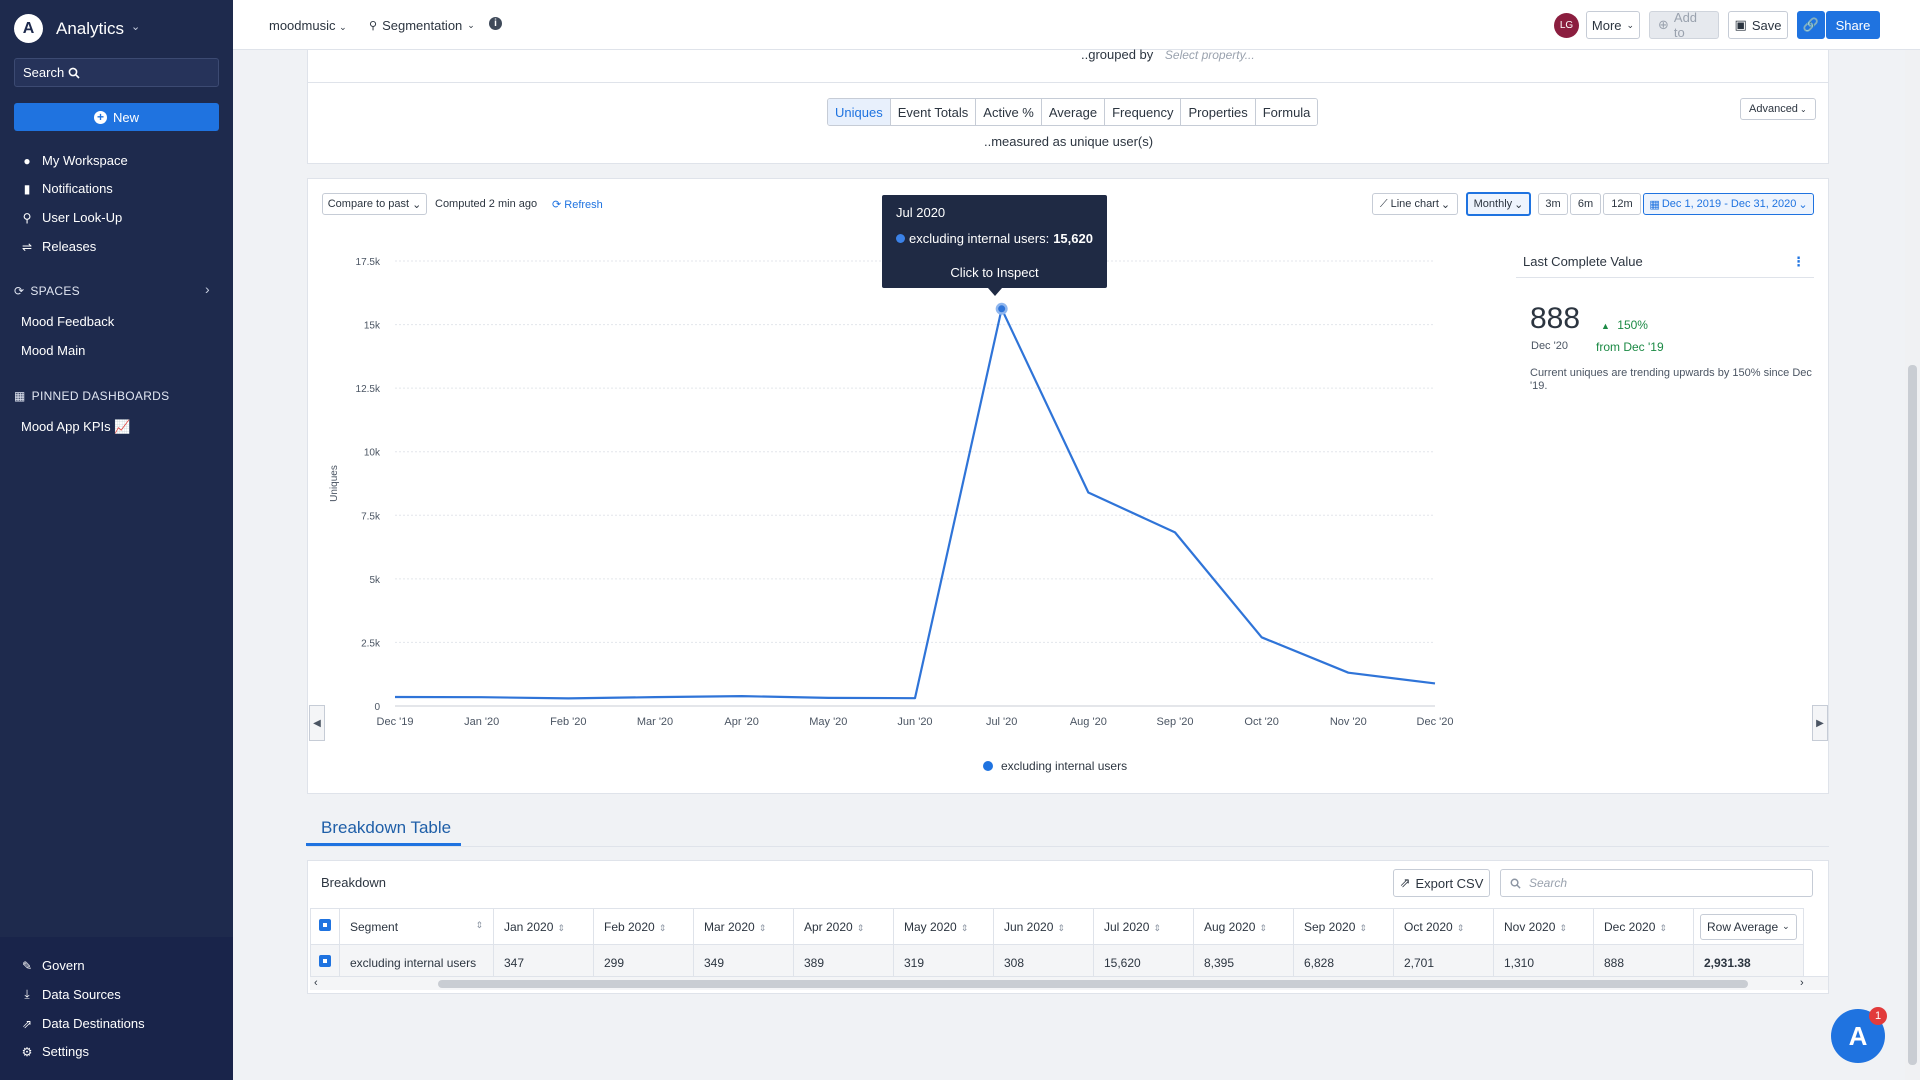  I want to click on table-search, so click(1656, 883).